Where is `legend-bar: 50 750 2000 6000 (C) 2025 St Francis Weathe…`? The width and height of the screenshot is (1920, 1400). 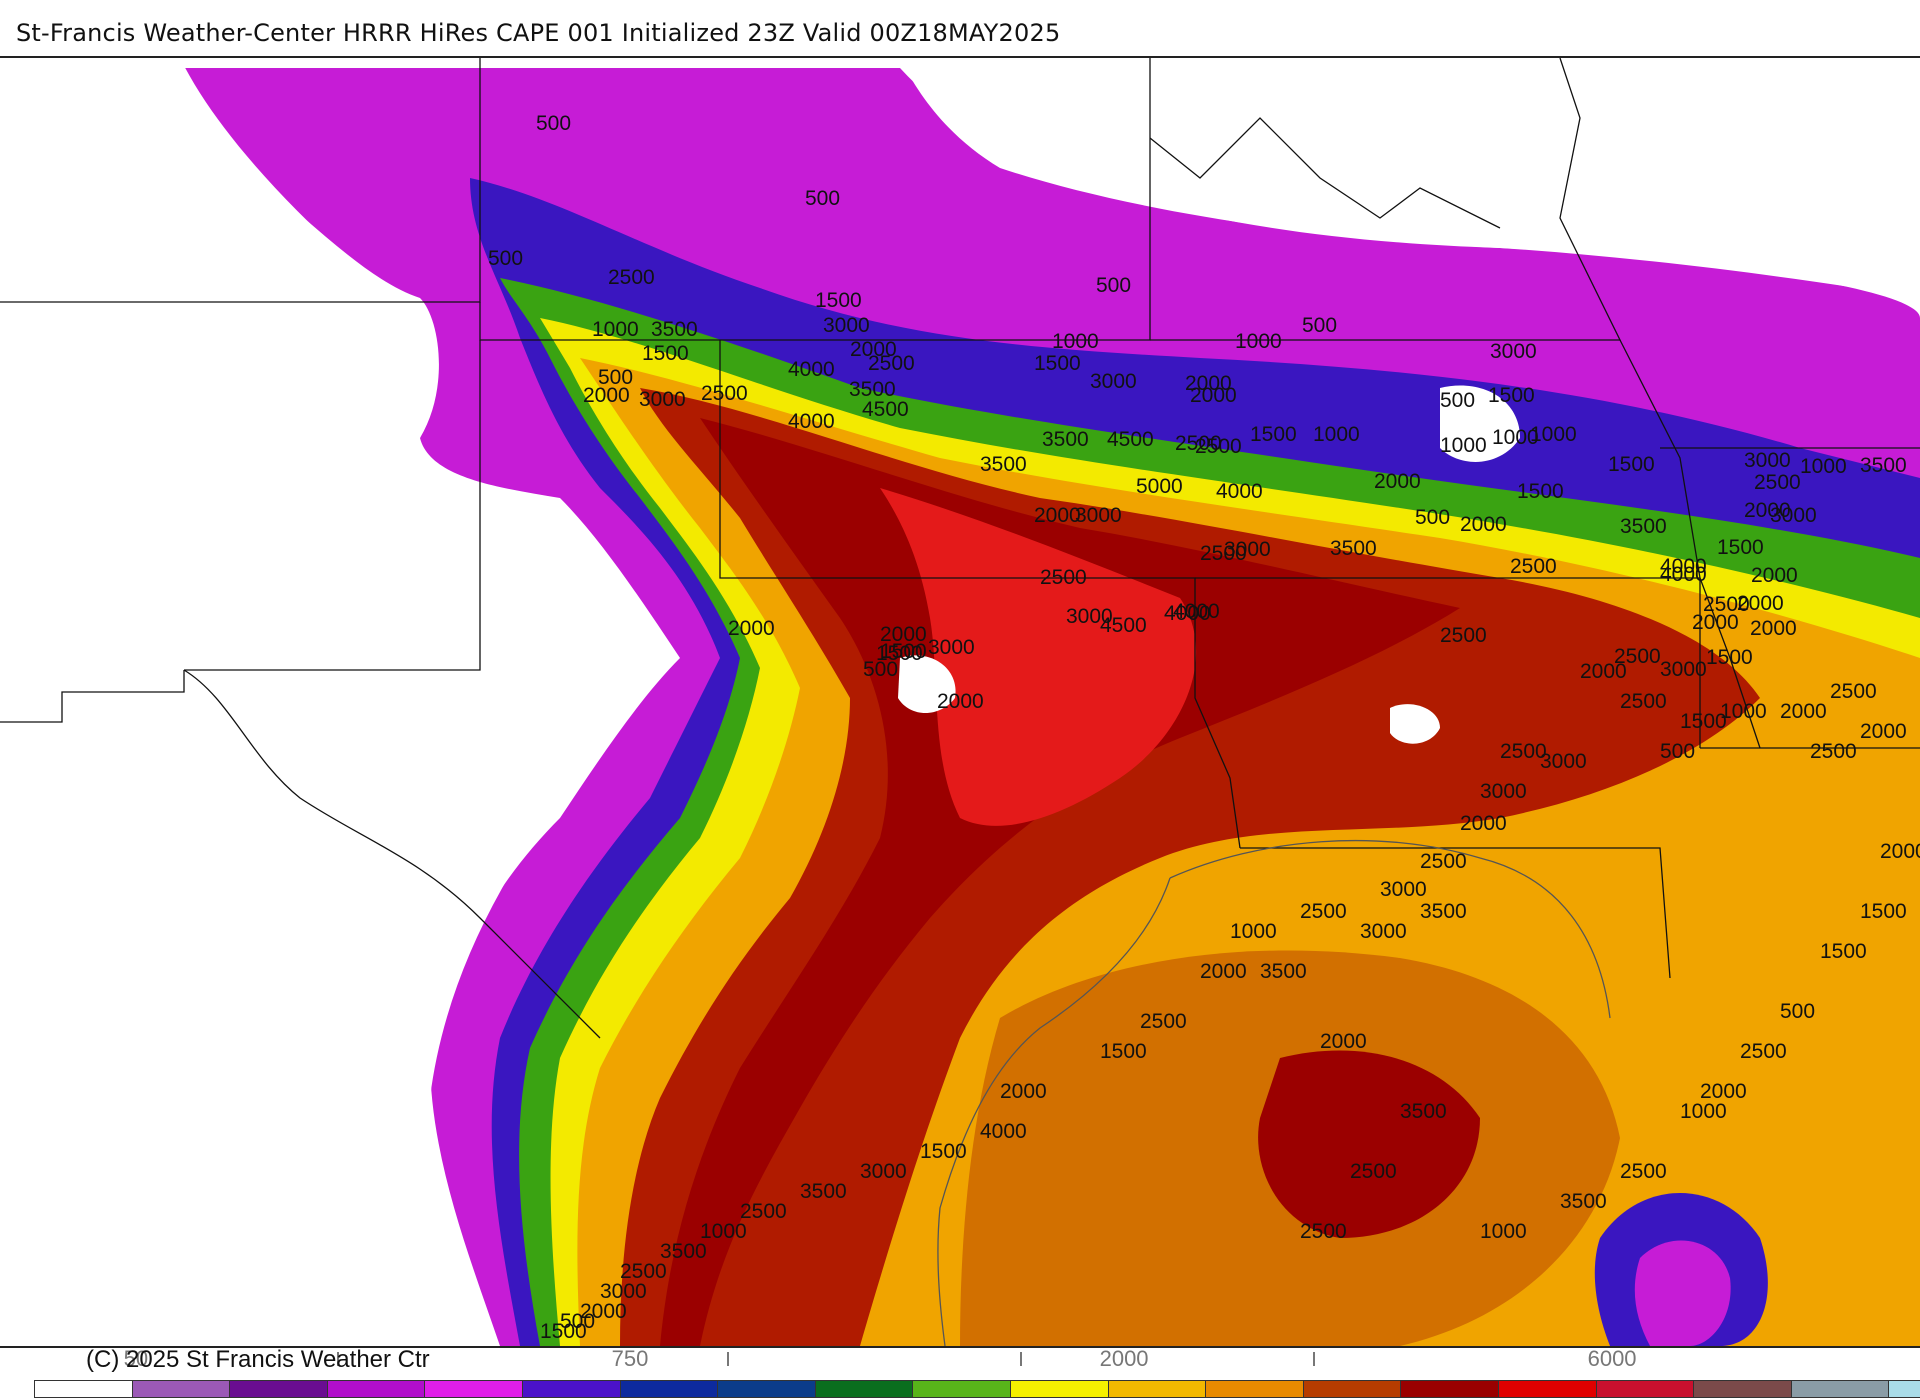
legend-bar: 50 750 2000 6000 (C) 2025 St Francis Weathe… is located at coordinates (960, 1373).